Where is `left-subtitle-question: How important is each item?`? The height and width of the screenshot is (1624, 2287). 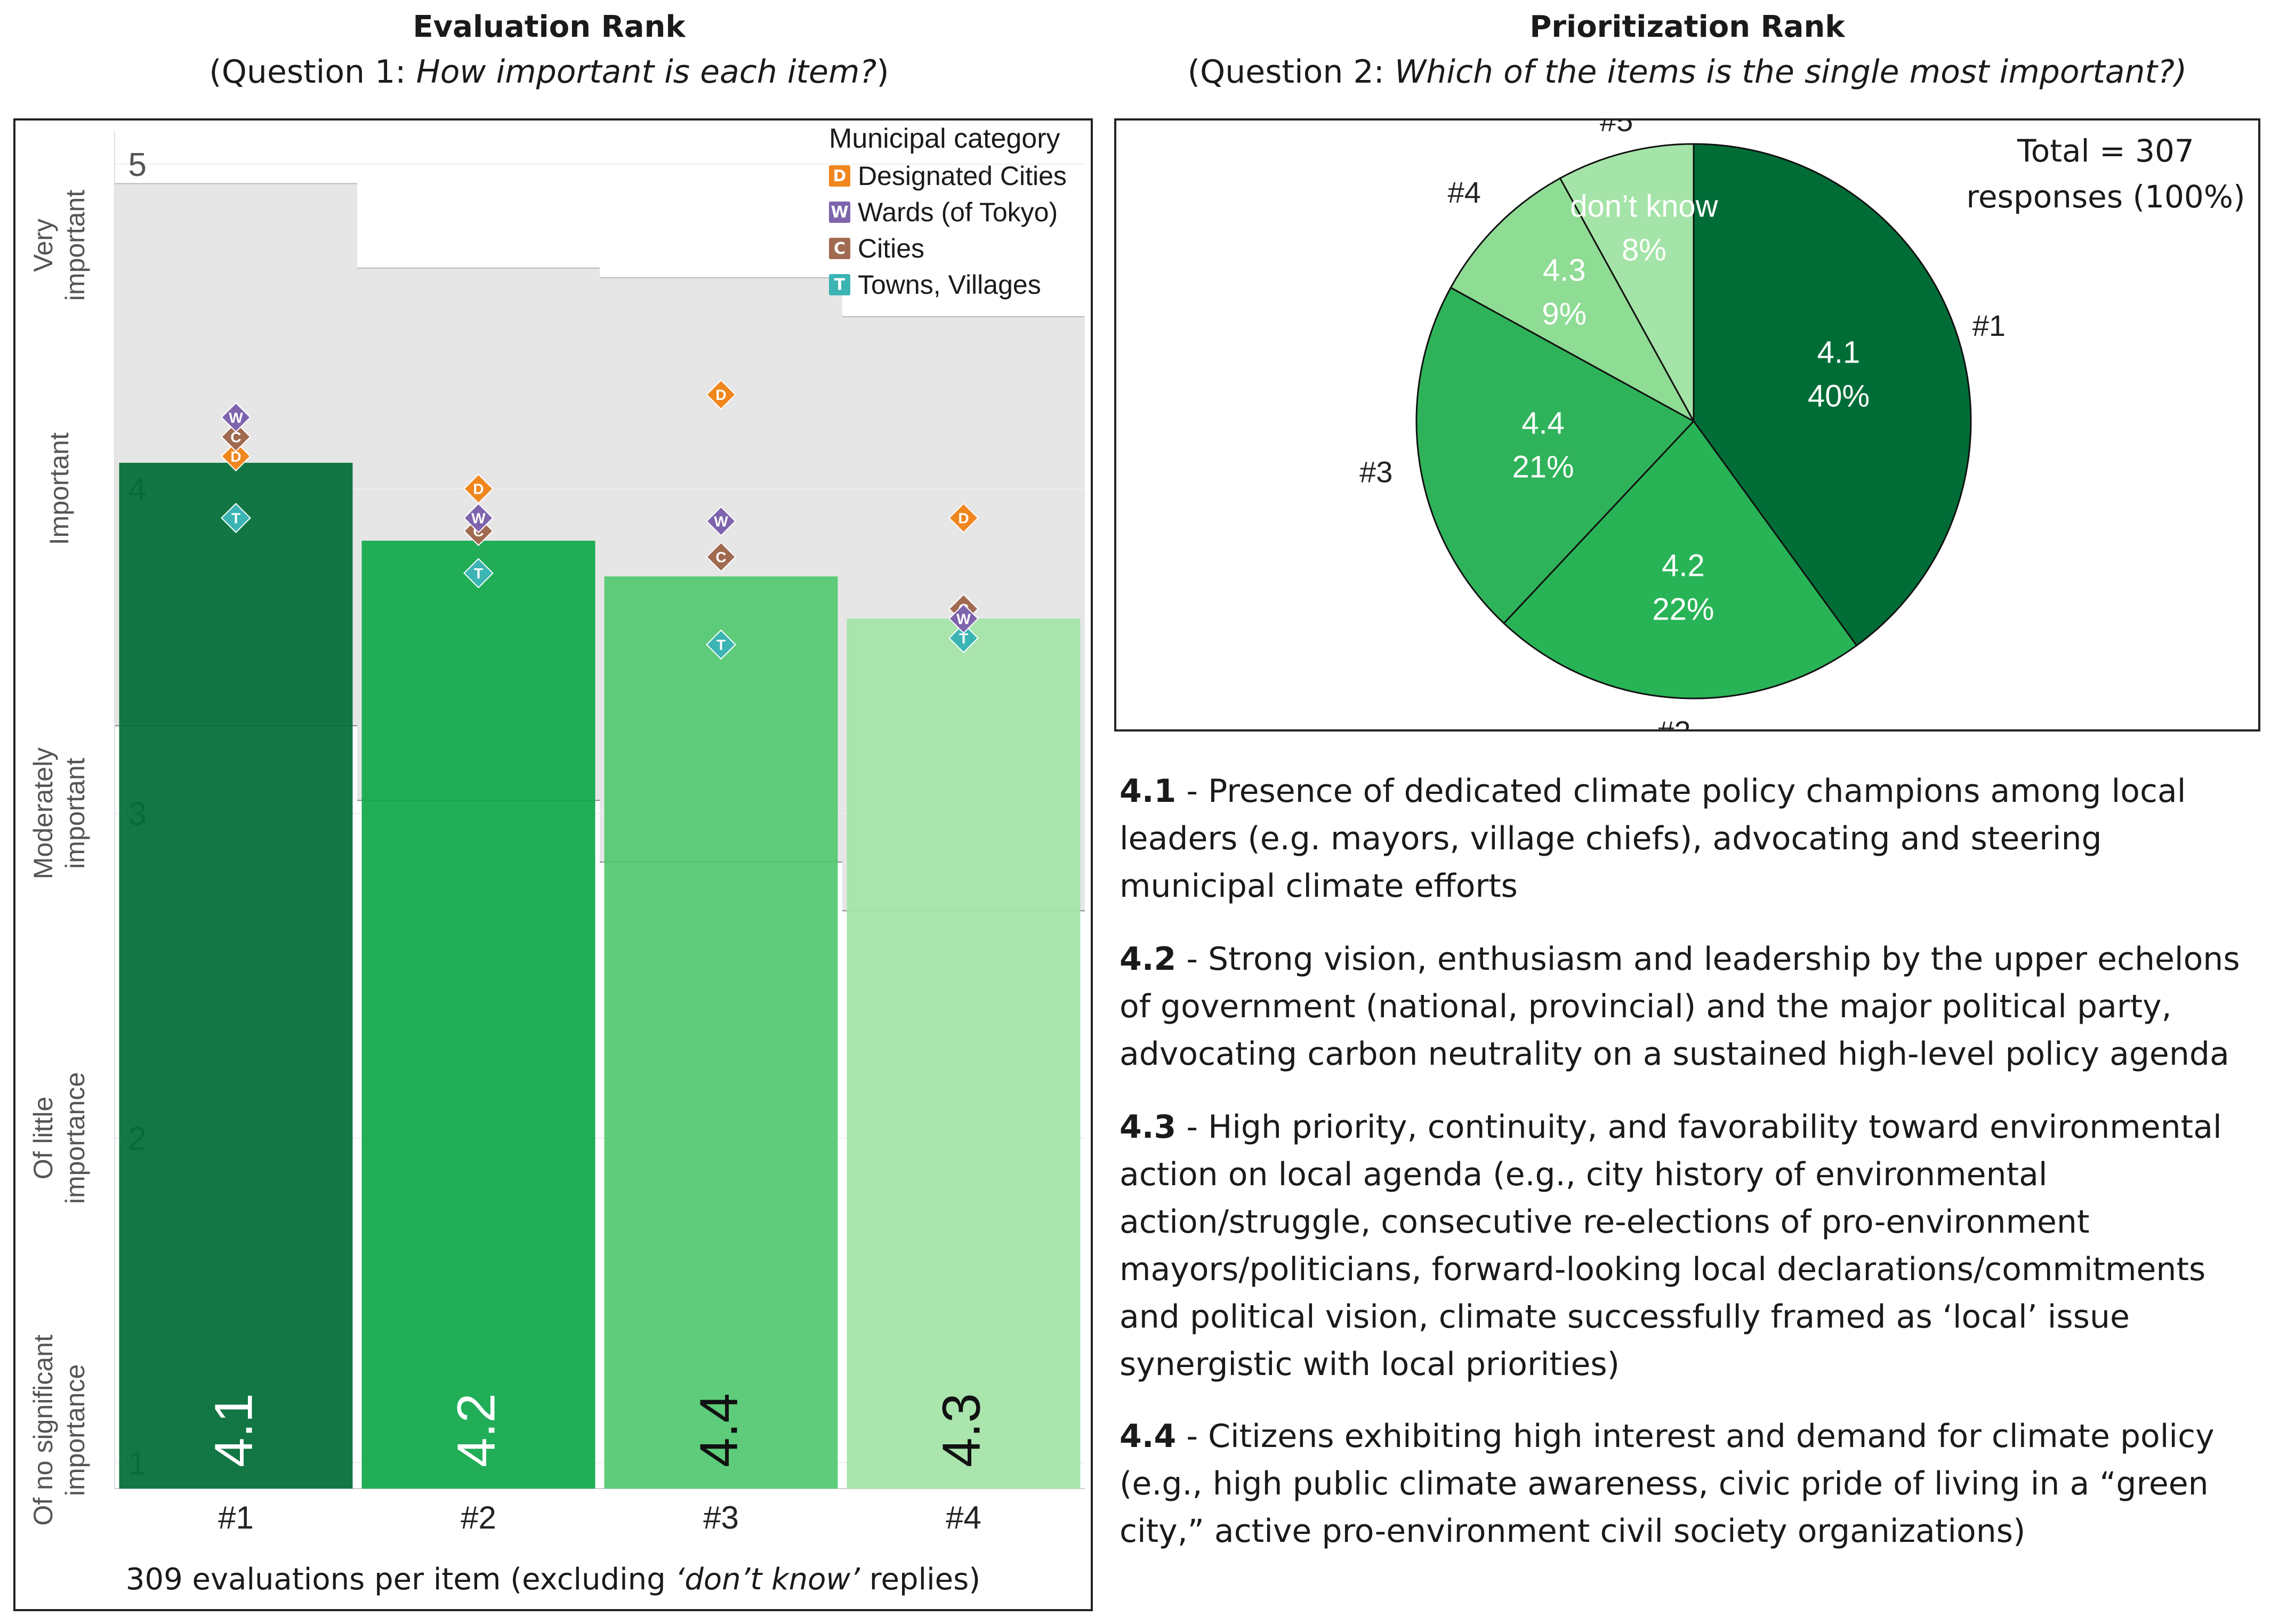 left-subtitle-question: How important is each item? is located at coordinates (646, 72).